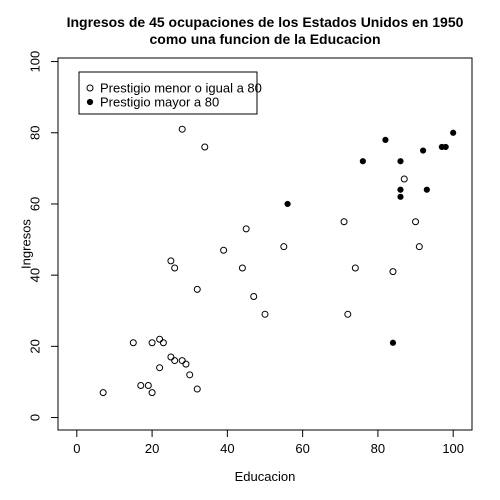  What do you see at coordinates (453, 448) in the screenshot?
I see `x-tick-label: 100` at bounding box center [453, 448].